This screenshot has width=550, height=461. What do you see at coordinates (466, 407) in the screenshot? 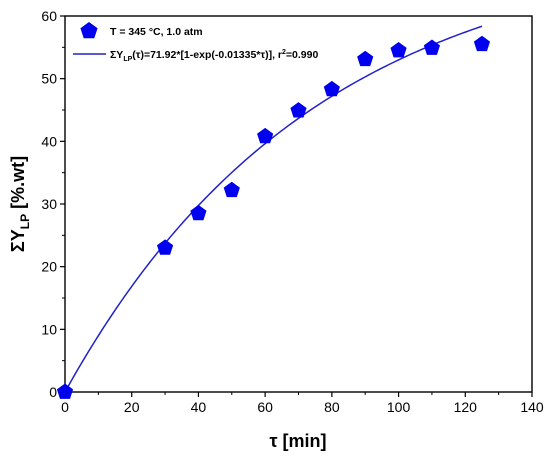
I see `x-tick-label: 120` at bounding box center [466, 407].